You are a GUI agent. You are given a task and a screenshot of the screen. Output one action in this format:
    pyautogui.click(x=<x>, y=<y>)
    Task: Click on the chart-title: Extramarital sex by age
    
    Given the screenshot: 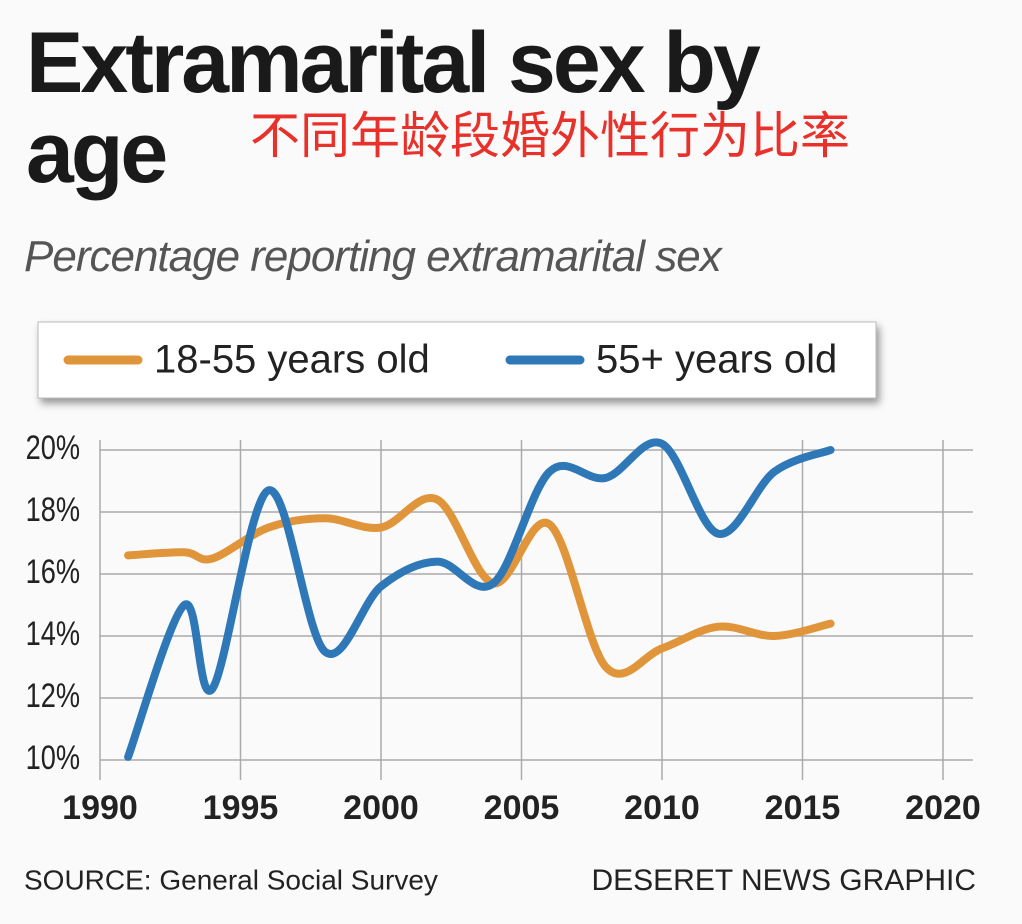 What is the action you would take?
    pyautogui.click(x=393, y=108)
    